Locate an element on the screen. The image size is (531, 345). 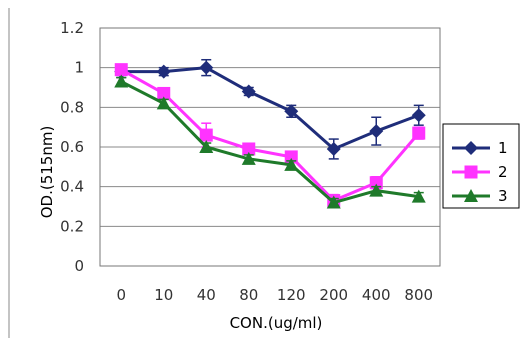
legend-item-3: 3 is located at coordinates (480, 196).